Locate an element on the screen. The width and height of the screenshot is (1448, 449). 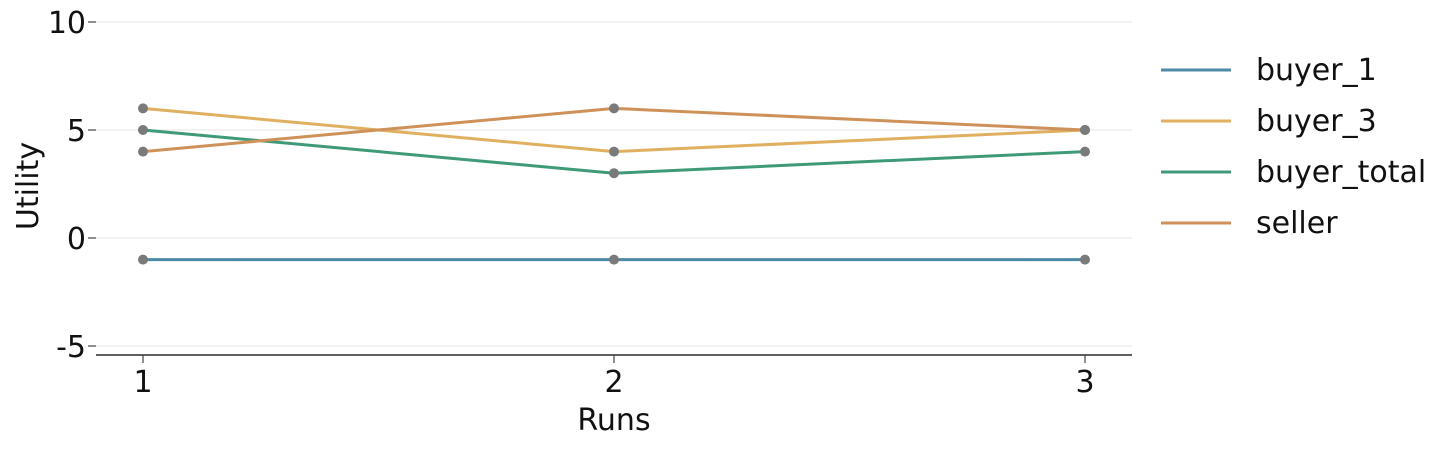
y-axis-ticks: 10 5 0 -5 is located at coordinates (72, 185).